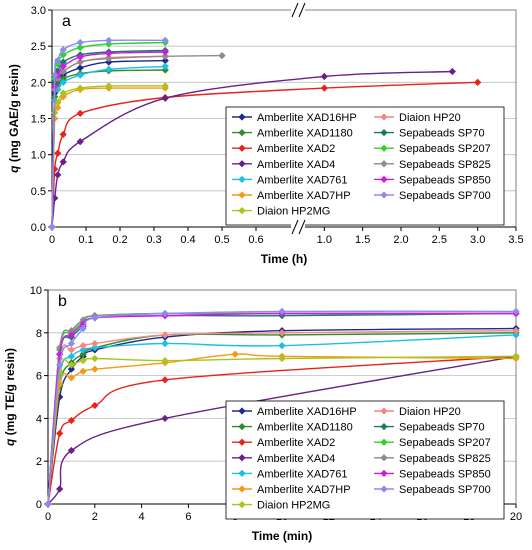  Describe the element at coordinates (442, 428) in the screenshot. I see `legend-label: Sepabeads SP70` at that location.